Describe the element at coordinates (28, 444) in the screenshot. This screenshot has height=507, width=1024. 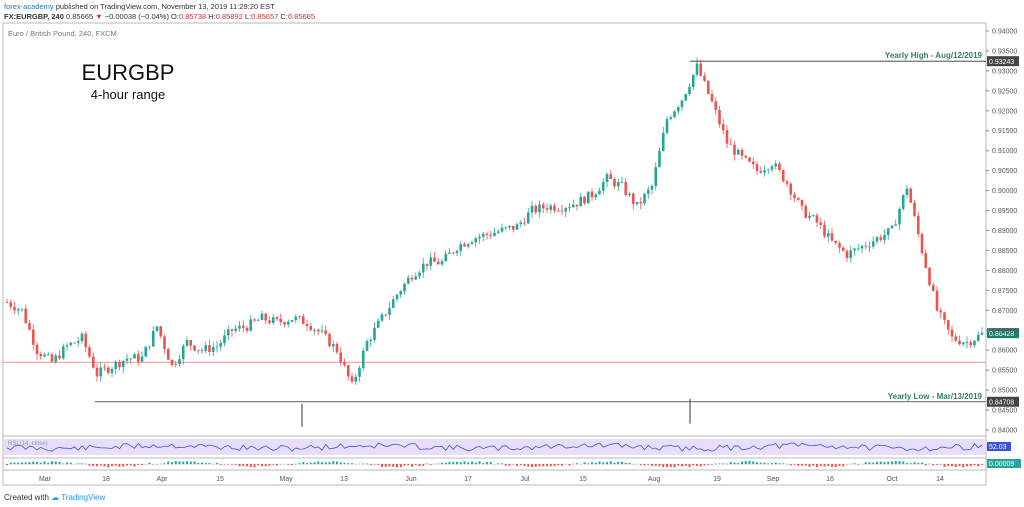
I see `rsi-label: RSI (14, close)` at that location.